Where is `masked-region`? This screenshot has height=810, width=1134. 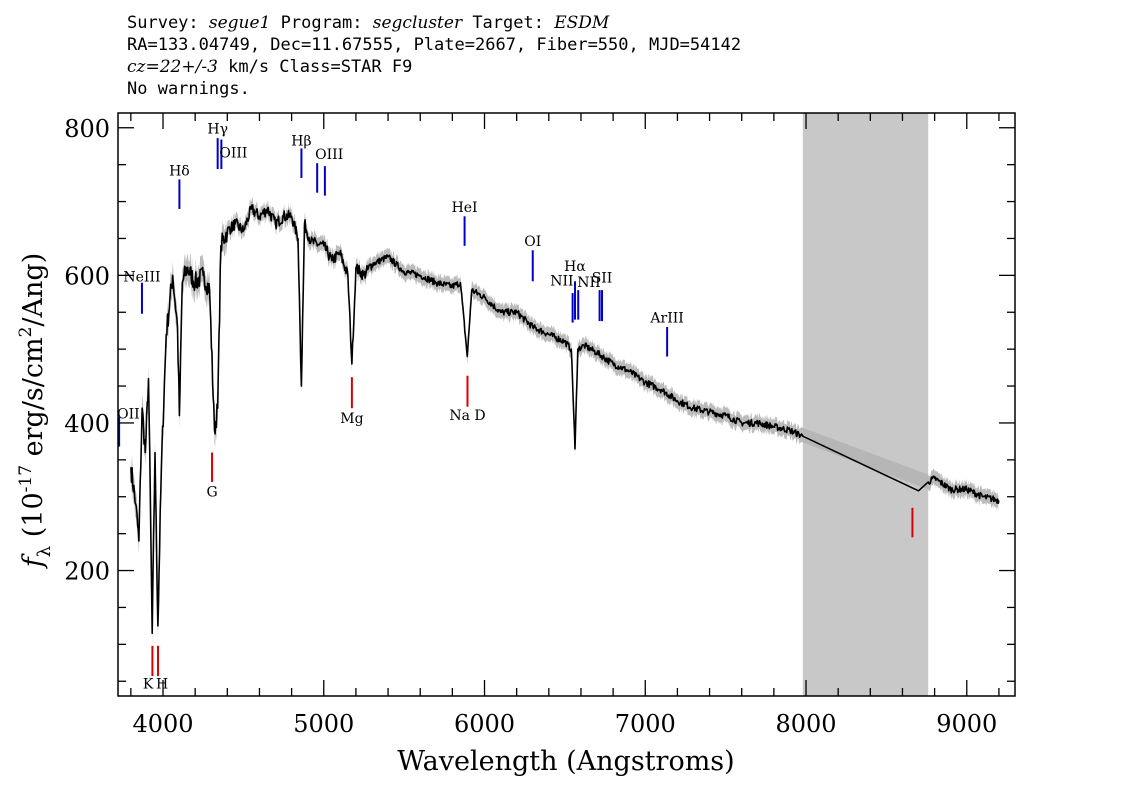
masked-region is located at coordinates (865, 404).